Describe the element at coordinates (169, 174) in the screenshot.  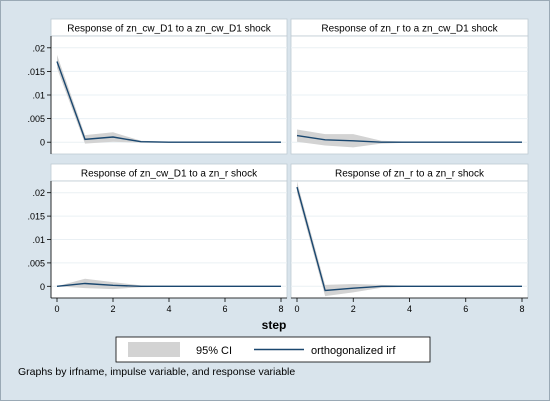
I see `panel-title: Response of zn_cw_D1 to a zn_r shock` at that location.